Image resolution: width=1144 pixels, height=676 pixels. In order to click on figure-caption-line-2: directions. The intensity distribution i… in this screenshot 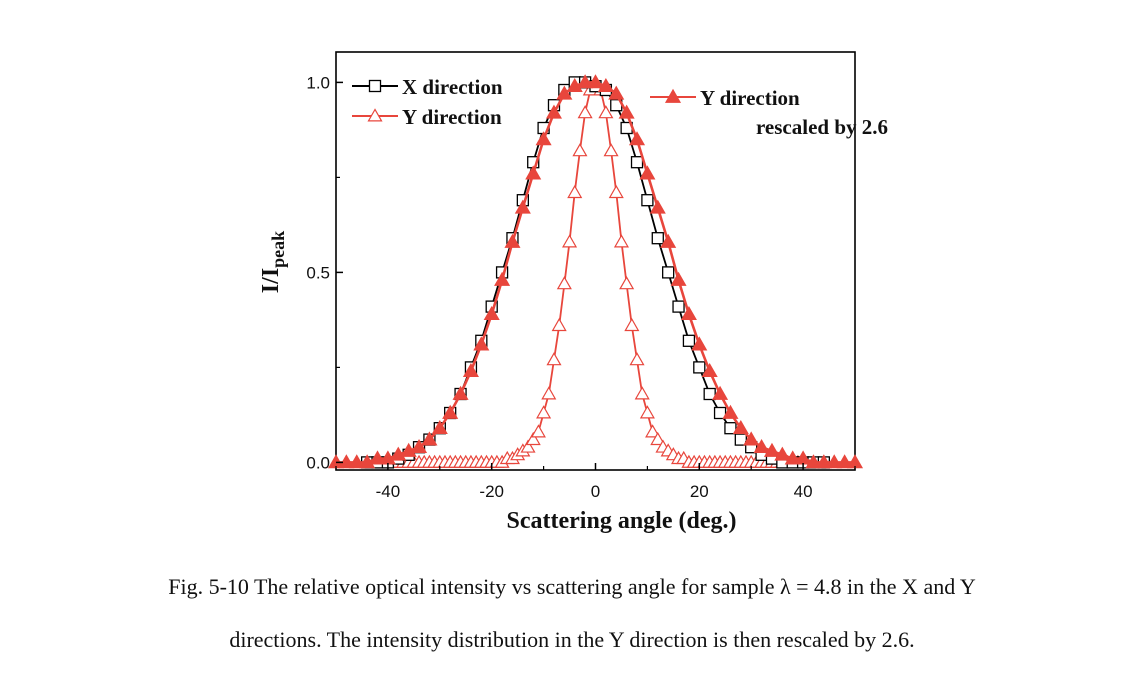, I will do `click(572, 639)`.